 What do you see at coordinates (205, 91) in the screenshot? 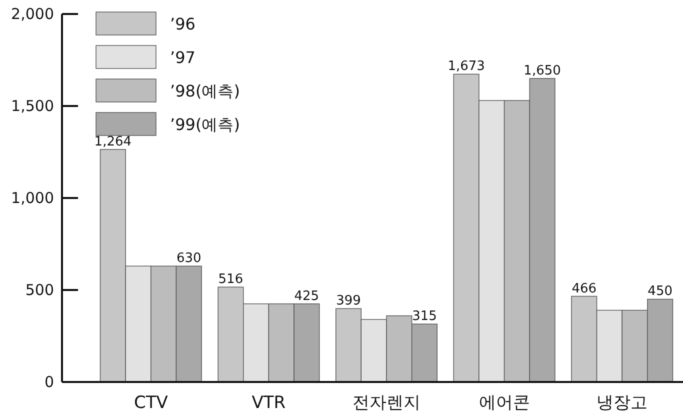
I see `legend-label: ’98(예측)` at bounding box center [205, 91].